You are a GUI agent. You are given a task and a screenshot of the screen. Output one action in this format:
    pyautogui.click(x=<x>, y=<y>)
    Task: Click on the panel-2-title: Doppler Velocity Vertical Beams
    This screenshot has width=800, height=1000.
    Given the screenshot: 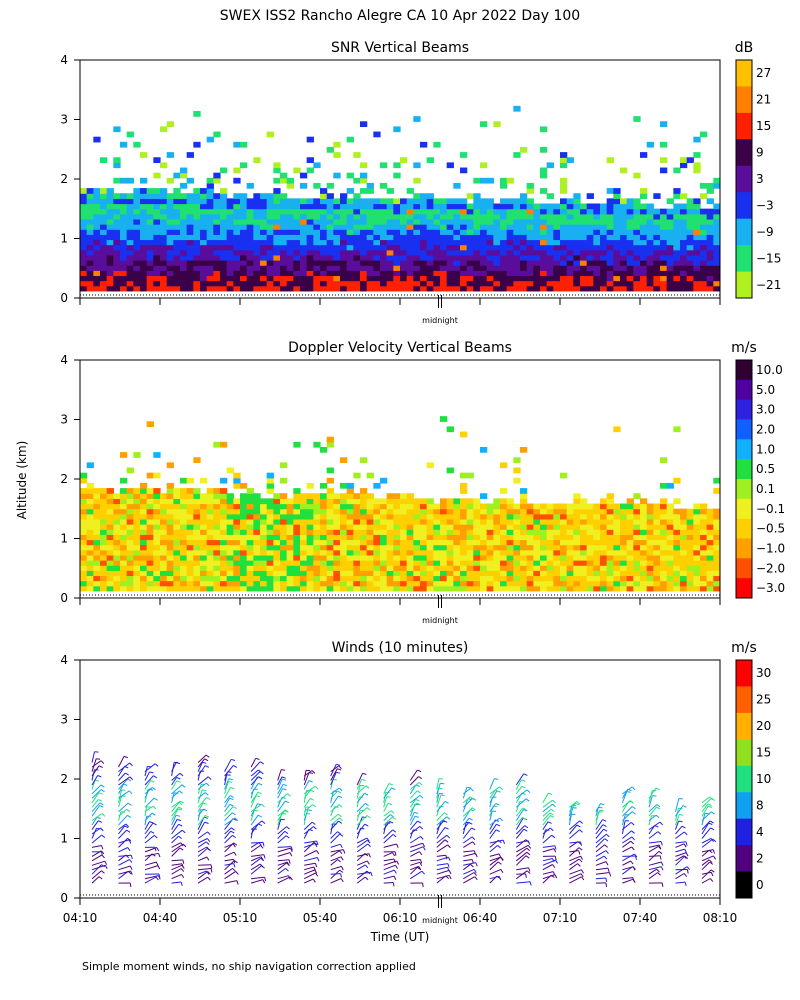 What is the action you would take?
    pyautogui.click(x=400, y=348)
    